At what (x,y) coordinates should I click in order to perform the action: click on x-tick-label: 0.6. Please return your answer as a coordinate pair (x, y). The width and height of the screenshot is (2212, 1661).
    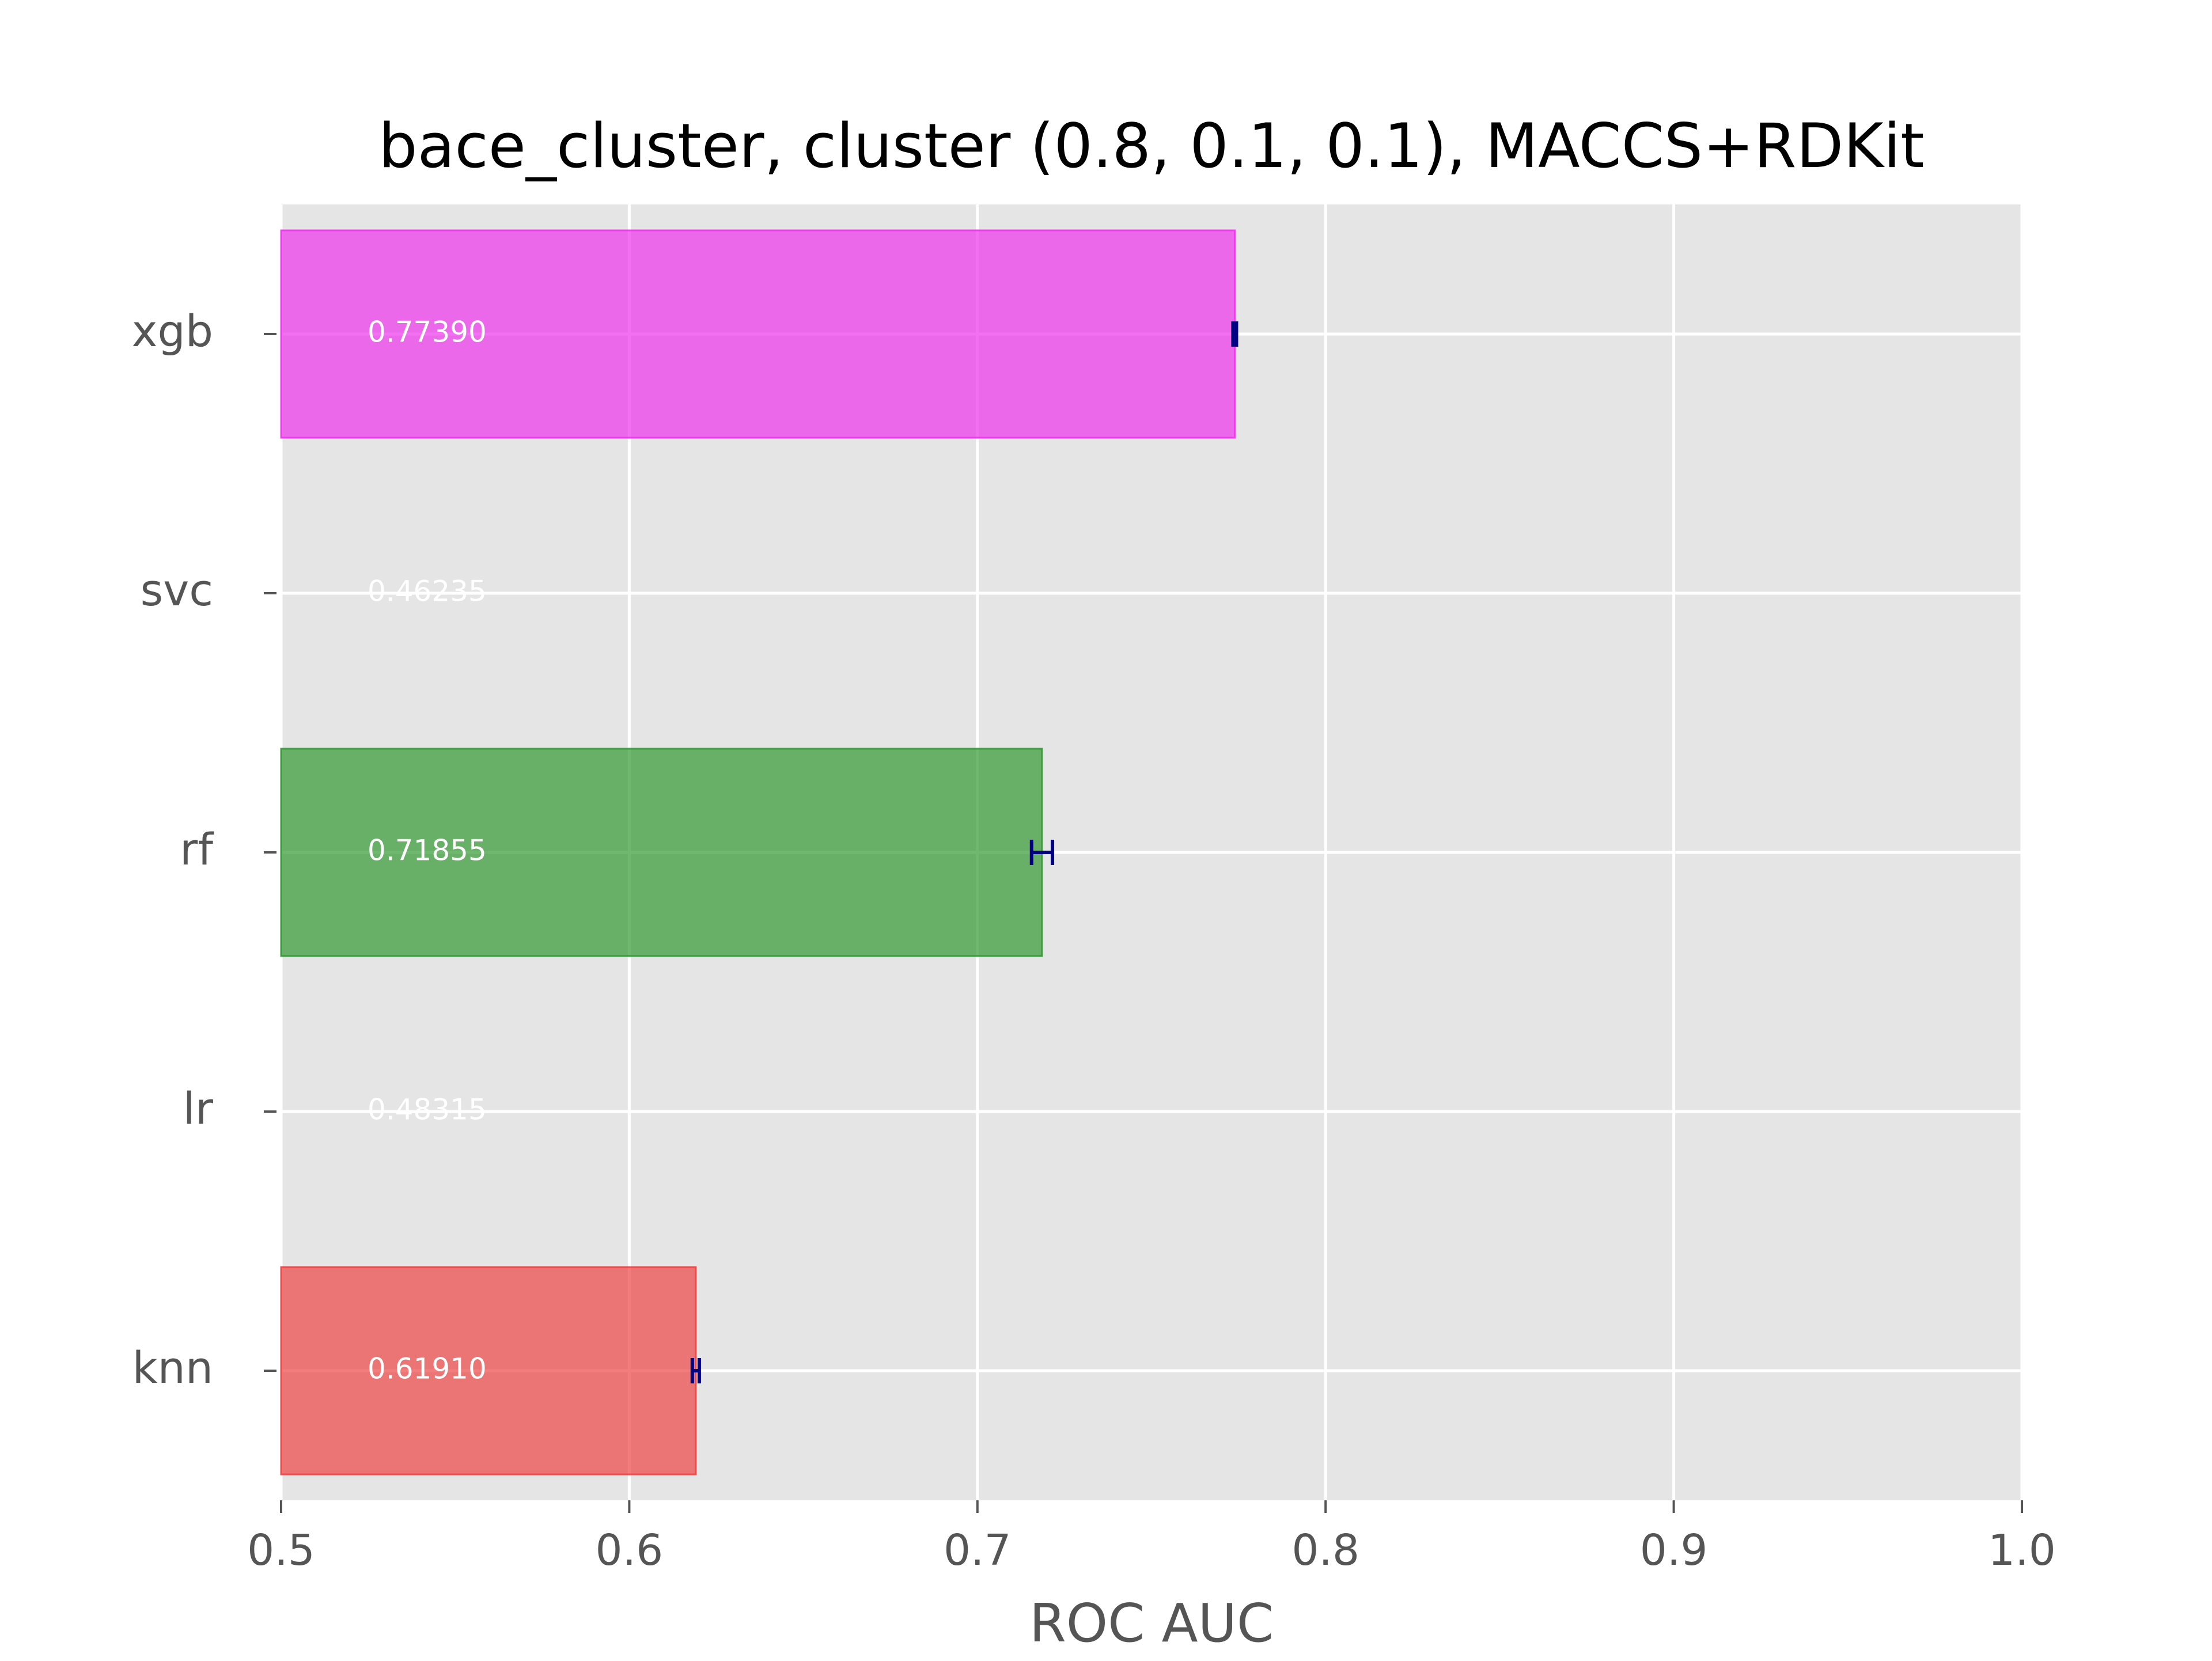
    Looking at the image, I should click on (630, 1550).